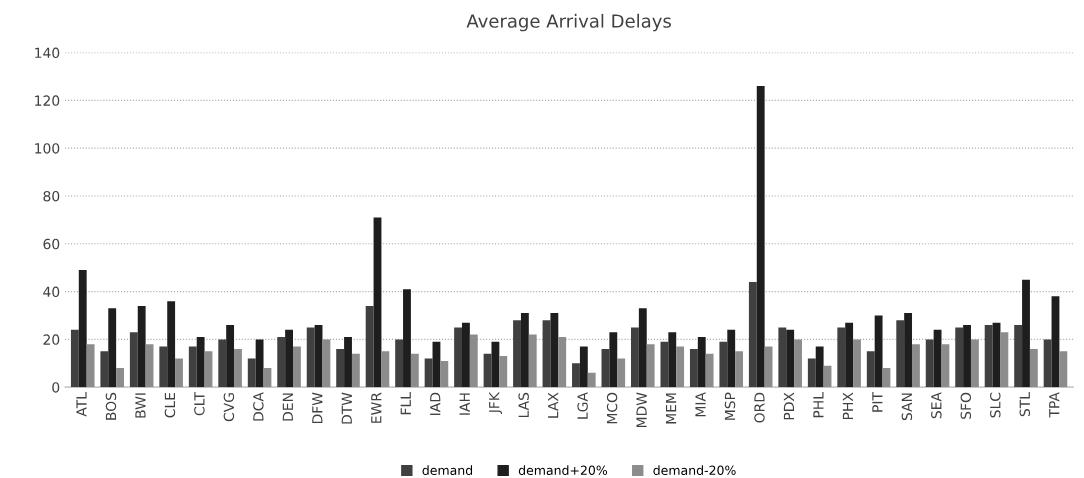 The width and height of the screenshot is (1084, 478). What do you see at coordinates (818, 405) in the screenshot?
I see `x-tick-label: PHL` at bounding box center [818, 405].